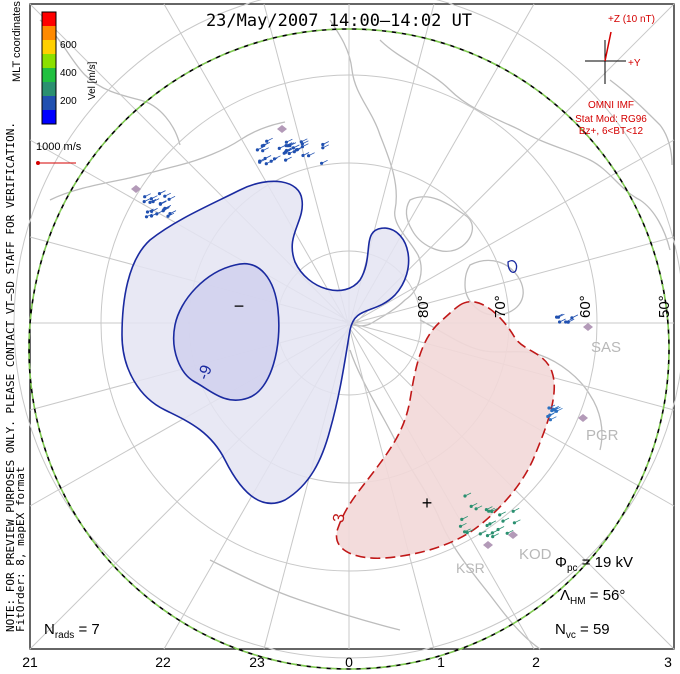  What do you see at coordinates (68, 101) in the screenshot?
I see `colorbar-tick-200: 200` at bounding box center [68, 101].